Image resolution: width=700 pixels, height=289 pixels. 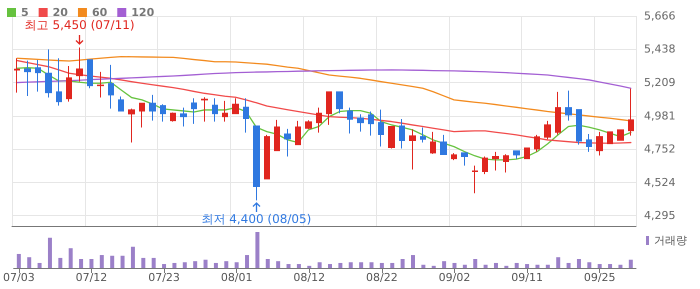 What do you see at coordinates (143, 12) in the screenshot?
I see `legend-label: 120` at bounding box center [143, 12].